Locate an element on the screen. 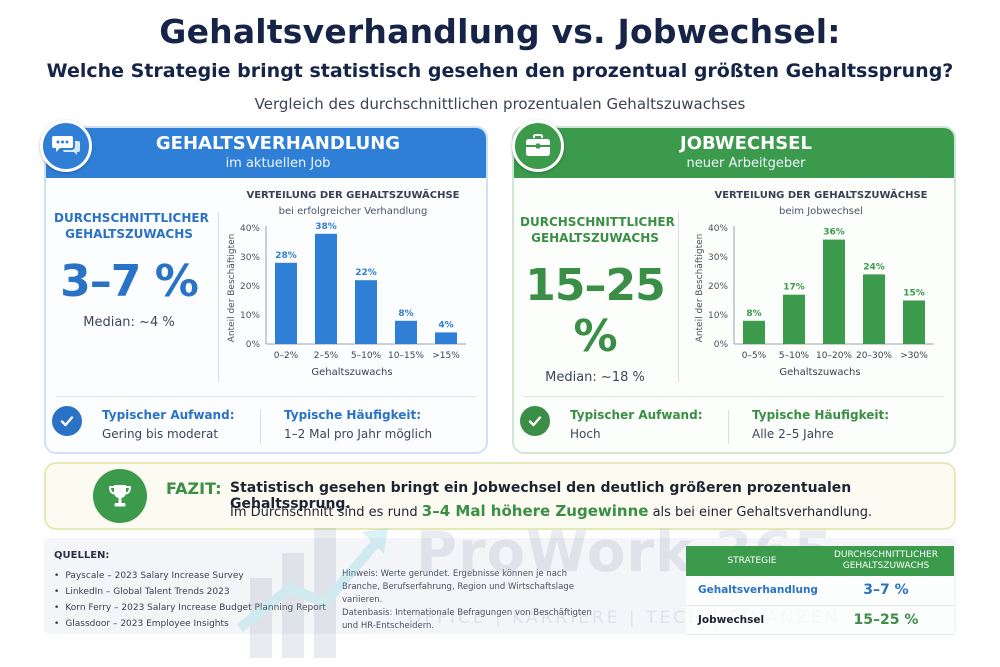 The width and height of the screenshot is (1000, 667). x-tick-label: 10–15% is located at coordinates (406, 356).